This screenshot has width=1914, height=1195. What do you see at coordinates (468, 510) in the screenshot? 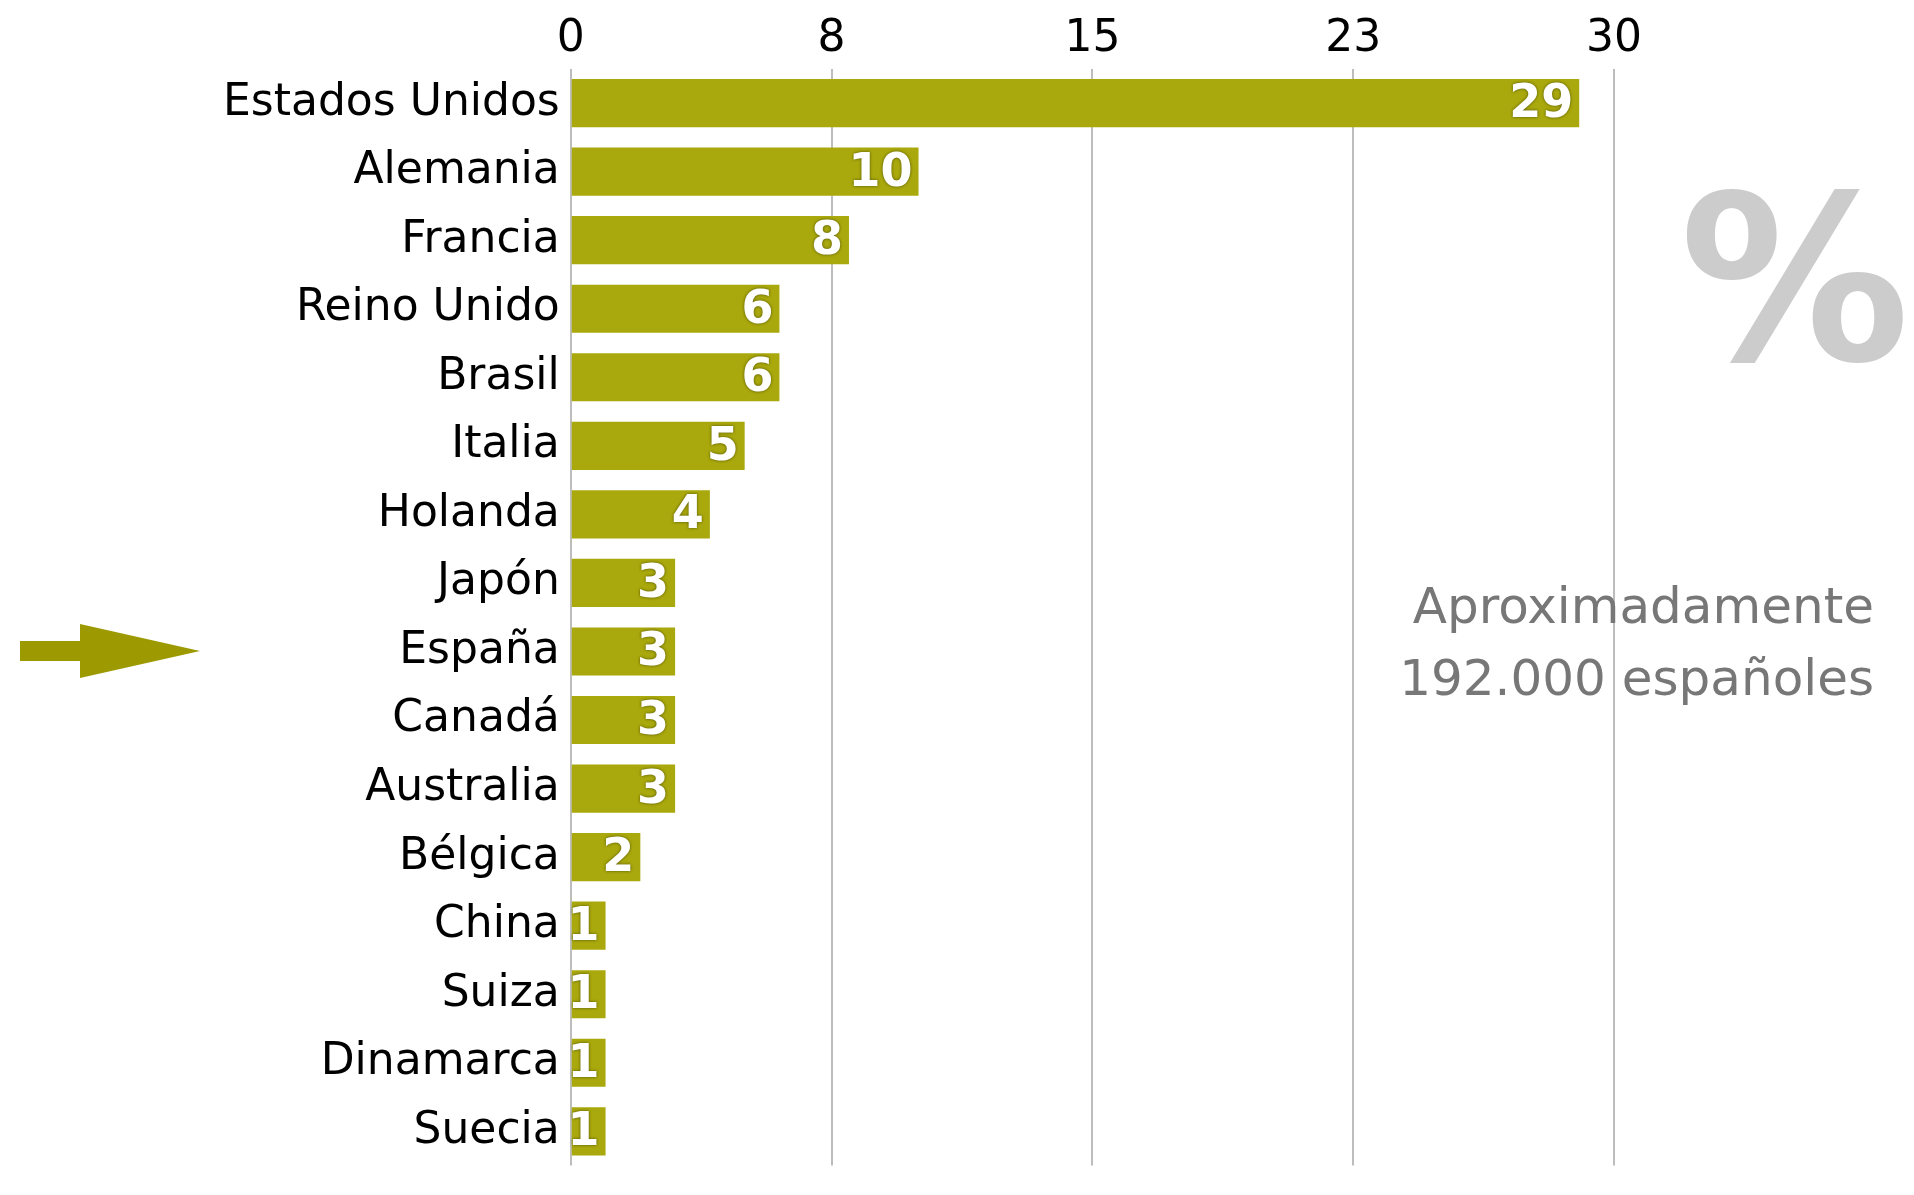
I see `y-tick-label: Holanda` at bounding box center [468, 510].